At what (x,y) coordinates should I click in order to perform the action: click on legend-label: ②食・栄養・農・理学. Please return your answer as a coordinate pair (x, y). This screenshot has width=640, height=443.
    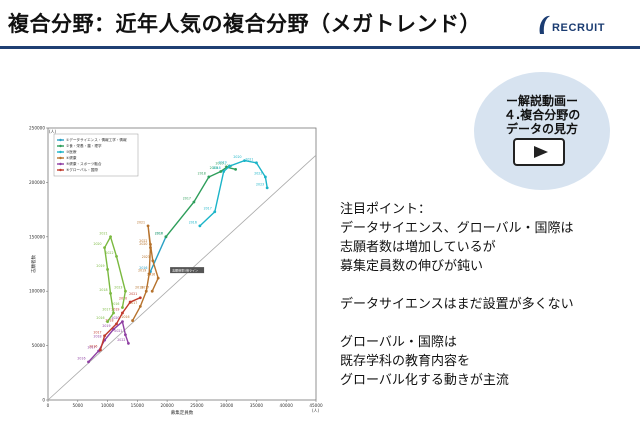
    Looking at the image, I should click on (84, 145).